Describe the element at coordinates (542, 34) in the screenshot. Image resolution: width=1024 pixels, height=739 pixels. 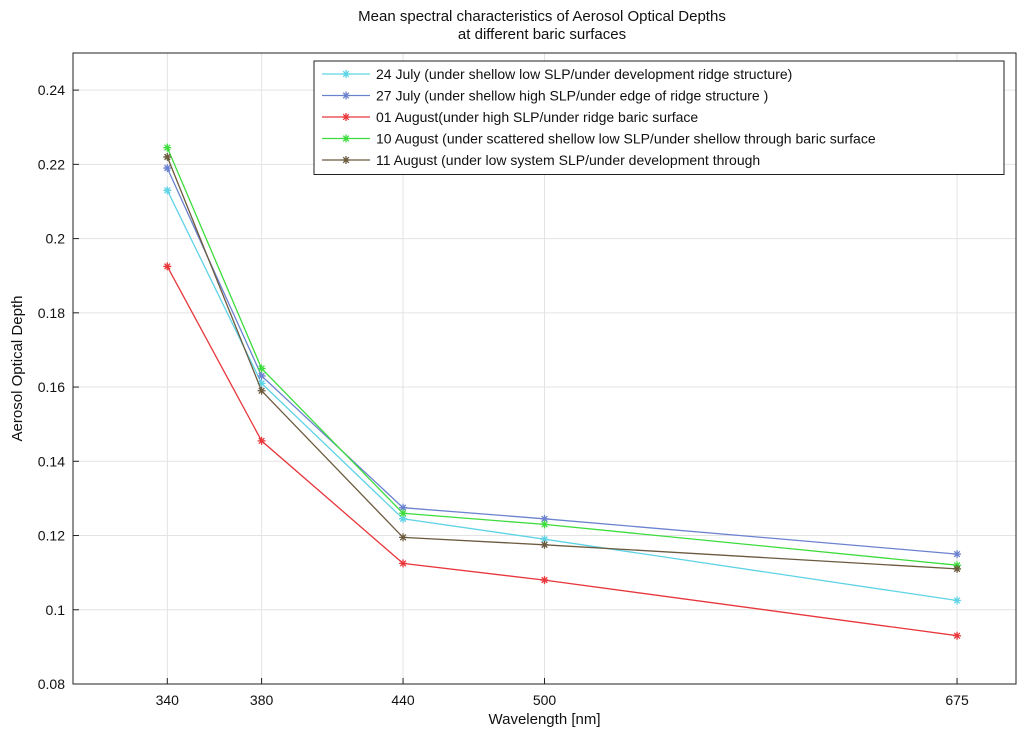
I see `chart-title-line-2: at different baric surfaces` at that location.